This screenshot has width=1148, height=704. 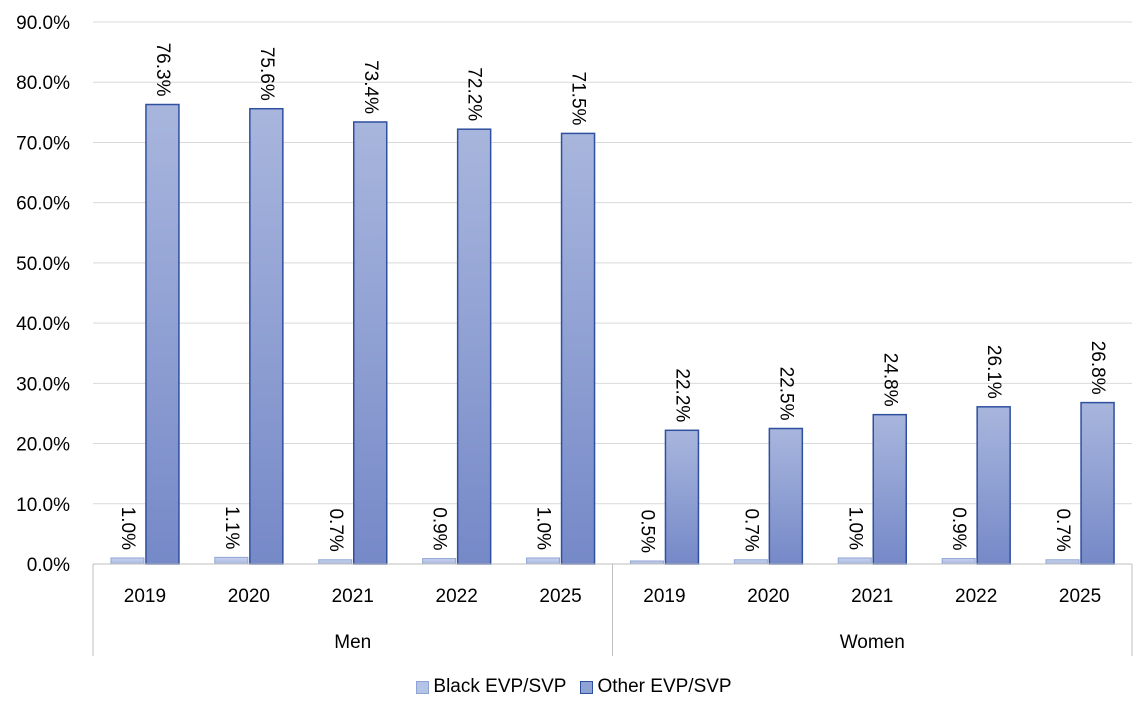 What do you see at coordinates (352, 642) in the screenshot?
I see `group-label: Men` at bounding box center [352, 642].